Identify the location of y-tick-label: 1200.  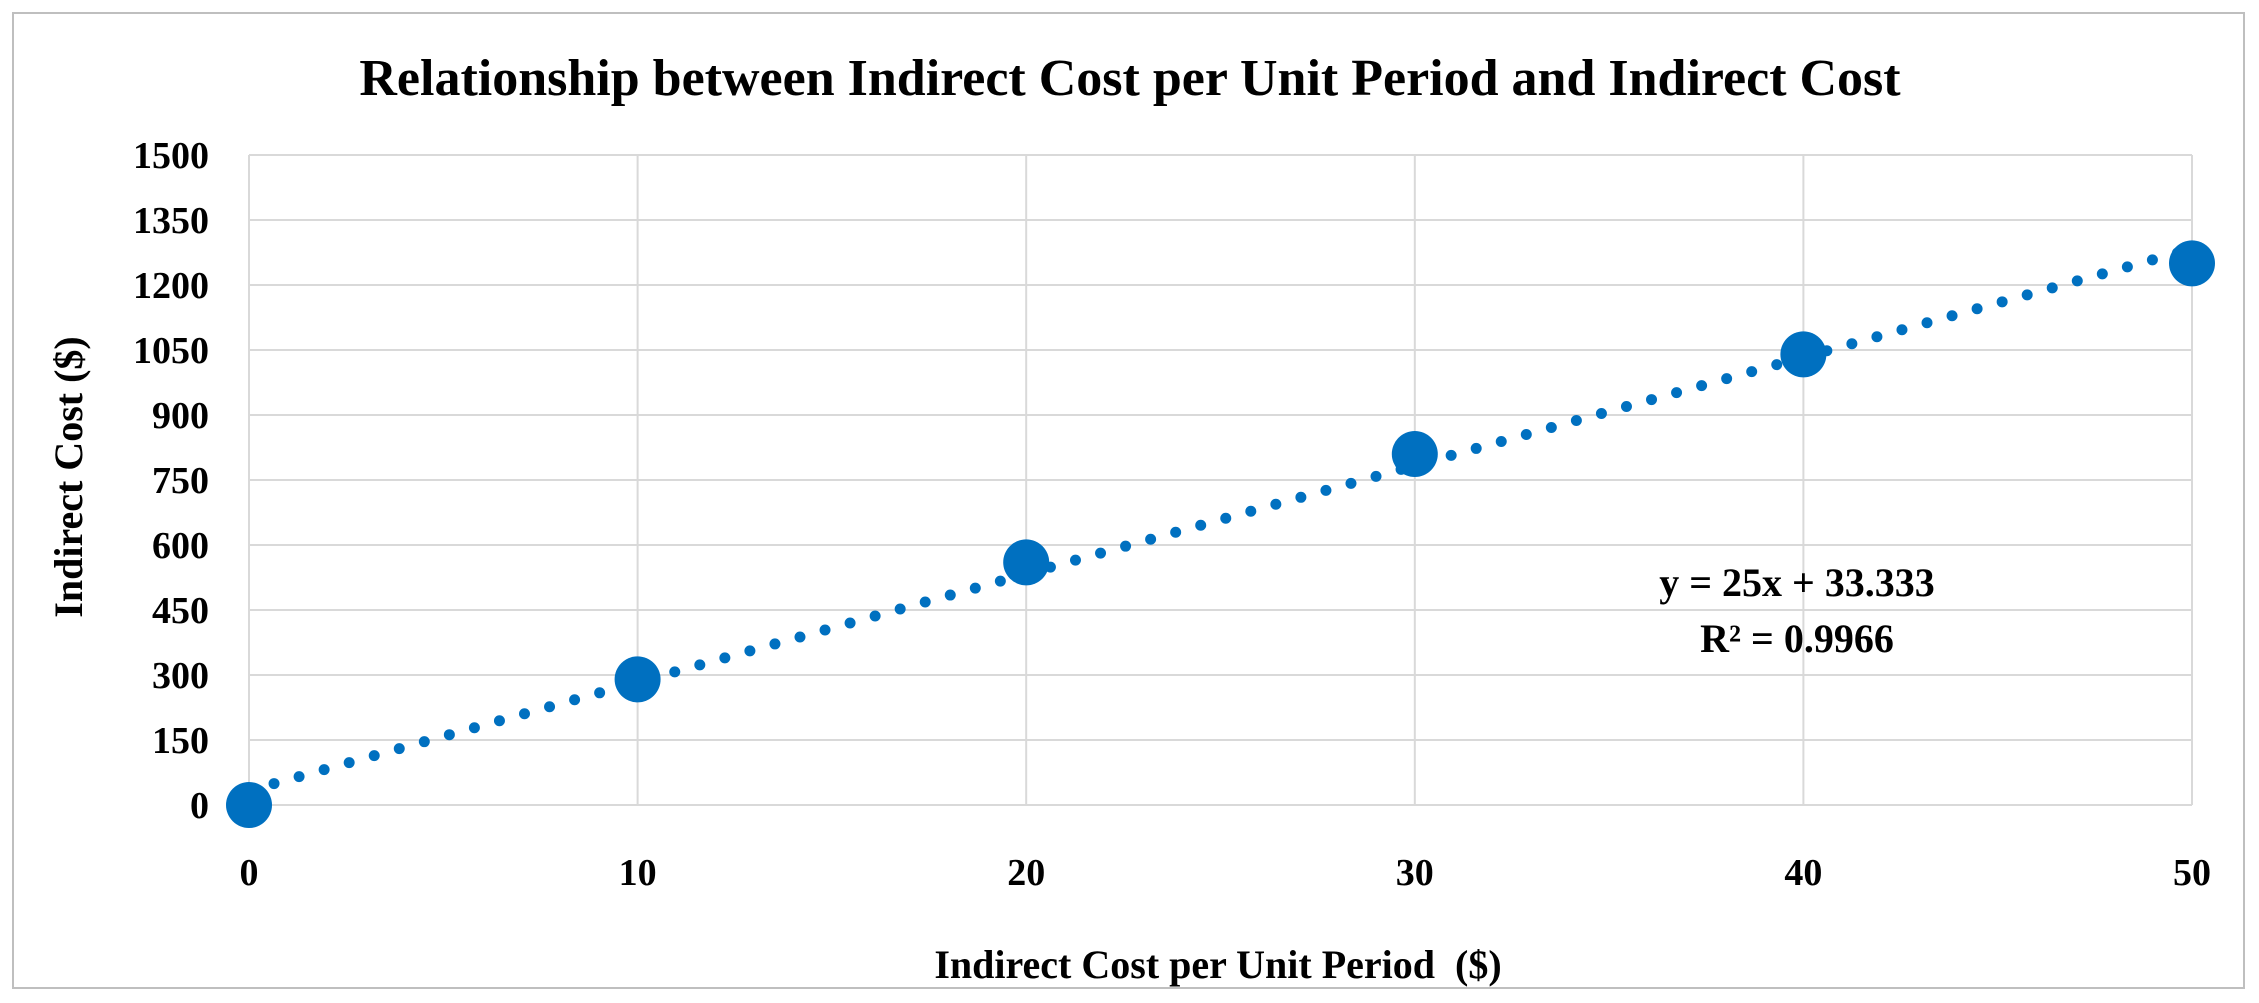
(171, 286).